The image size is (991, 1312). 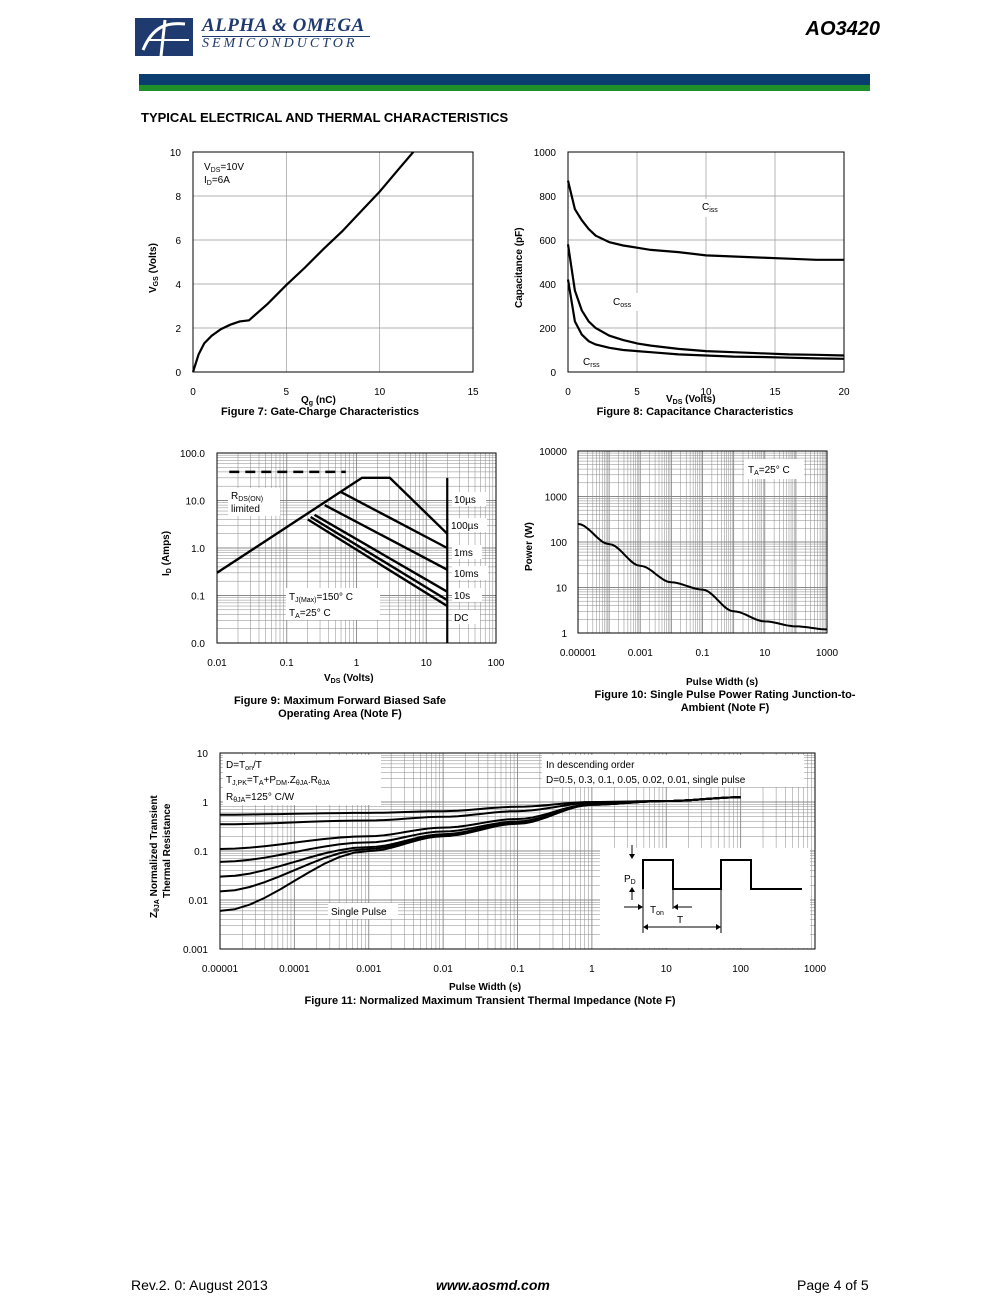 I want to click on fig10-xtick-4: 1000, so click(x=827, y=653).